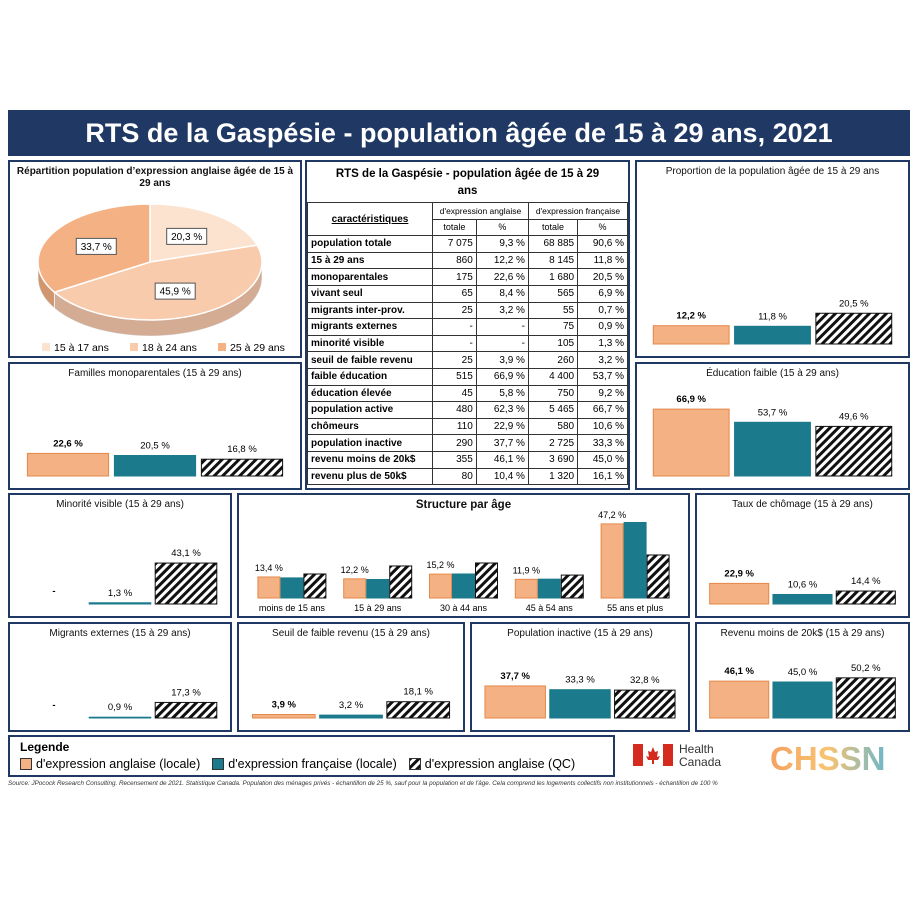  What do you see at coordinates (502, 244) in the screenshot?
I see `table-cell: 9,3 %` at bounding box center [502, 244].